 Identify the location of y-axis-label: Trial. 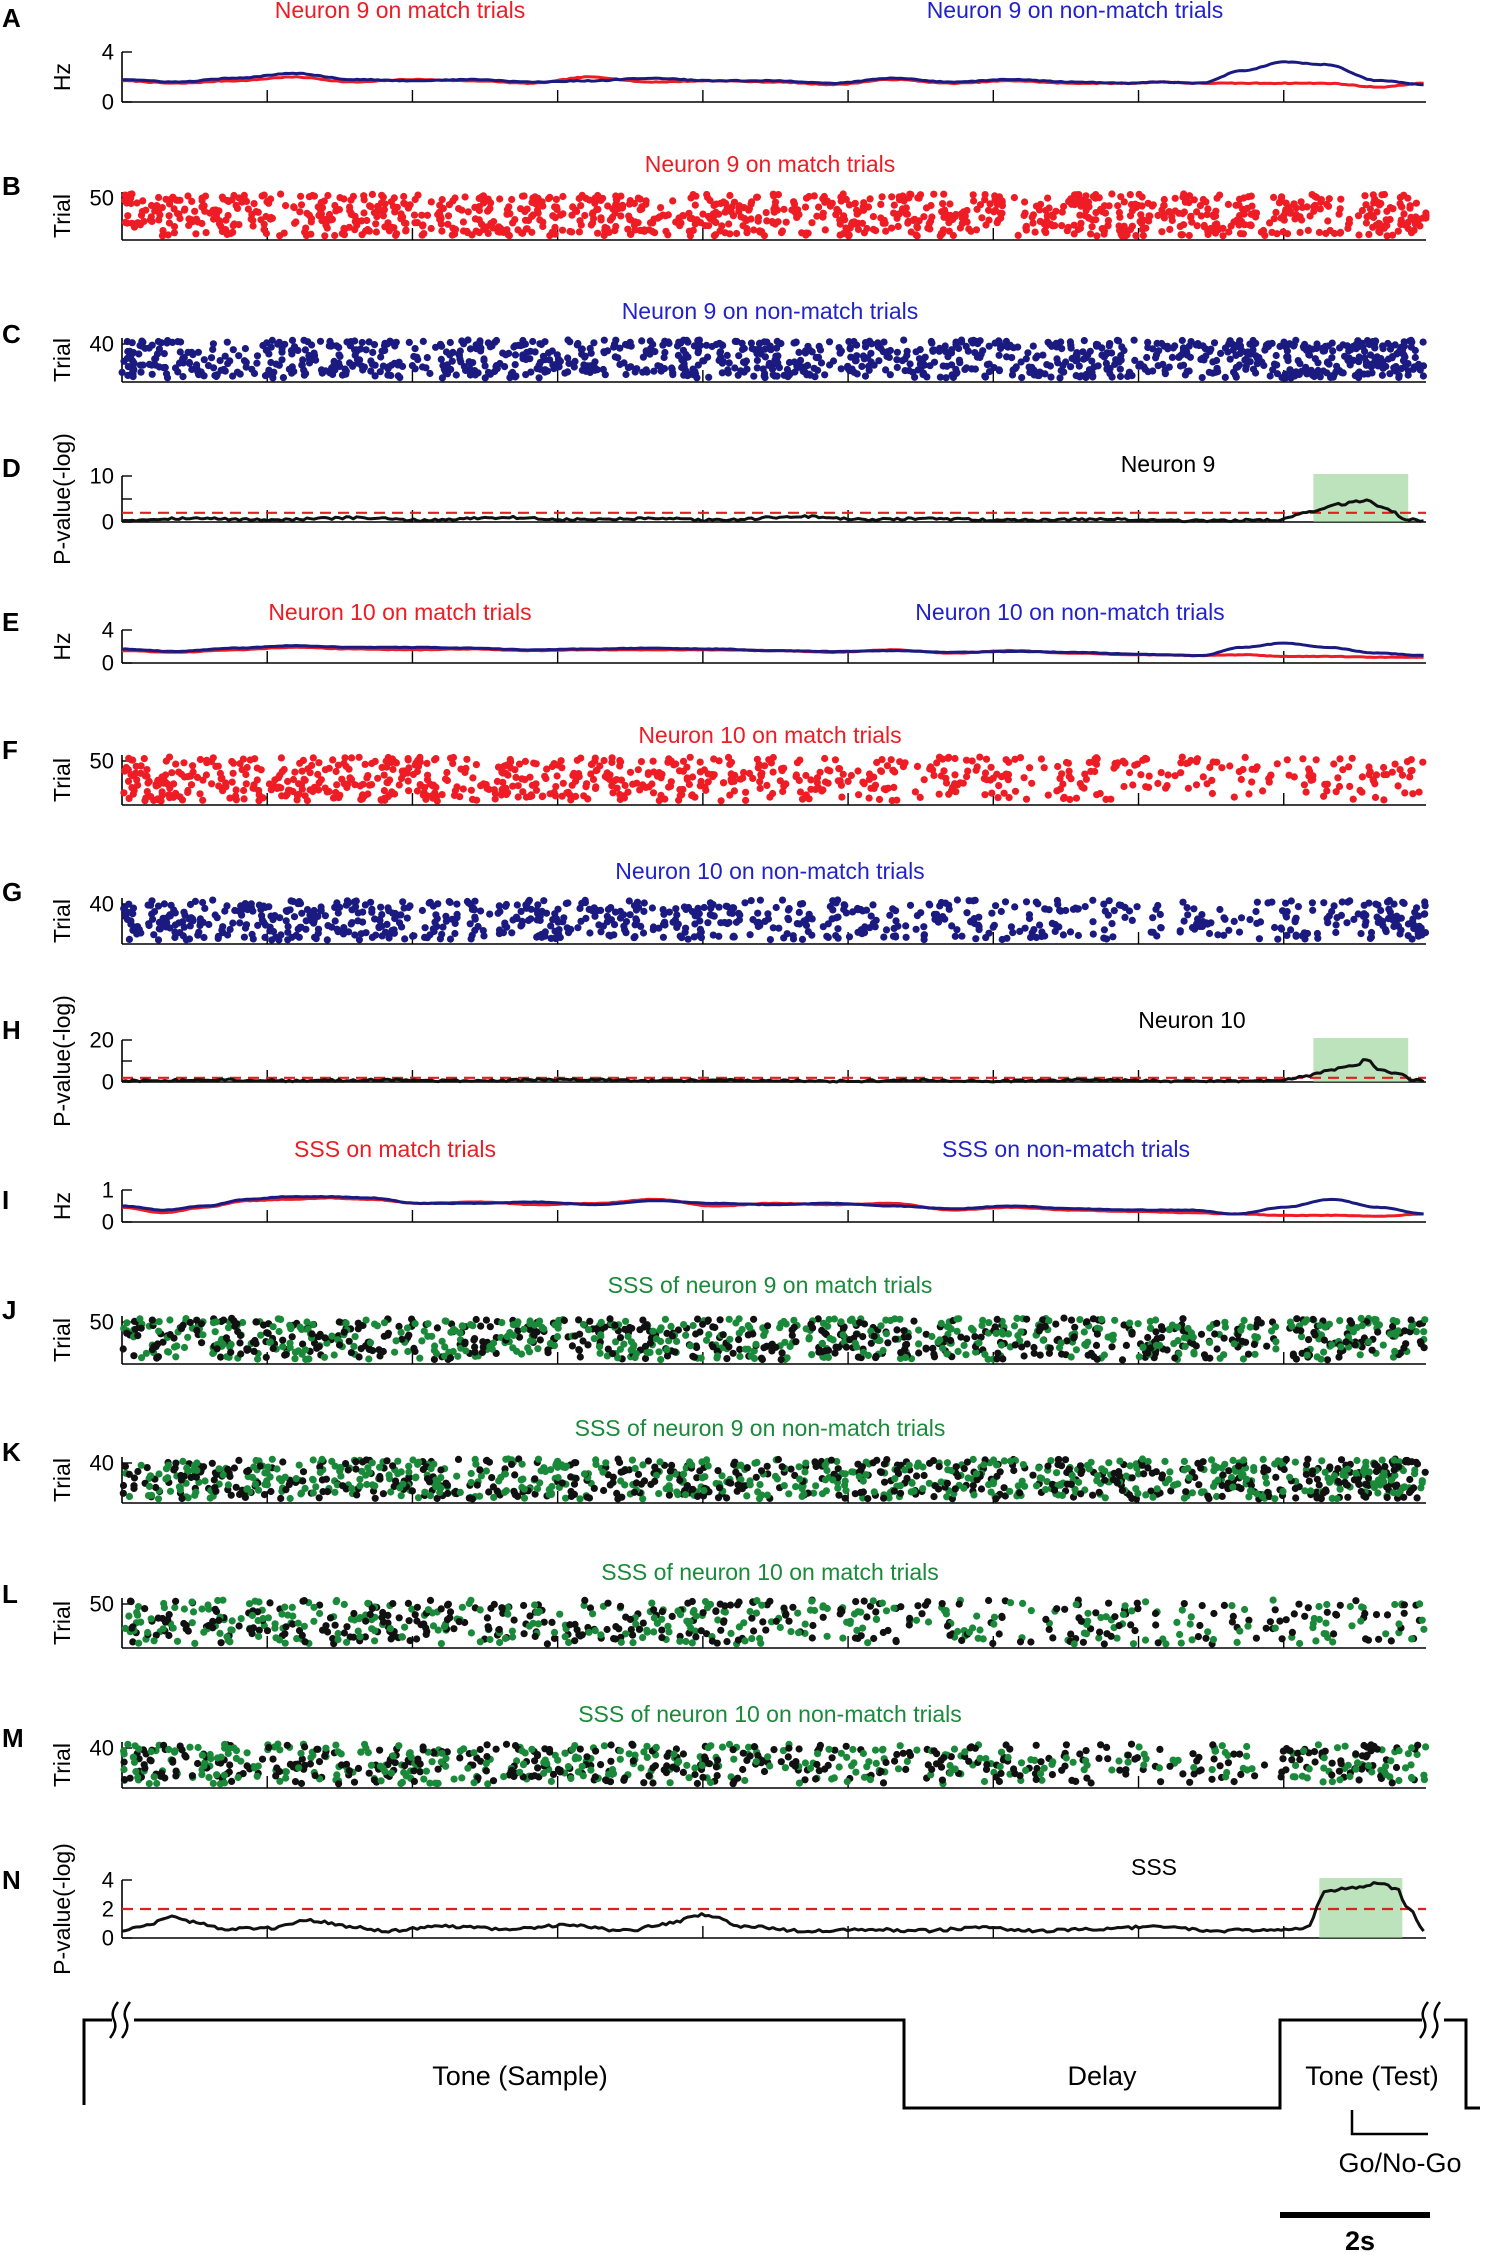
(62, 216).